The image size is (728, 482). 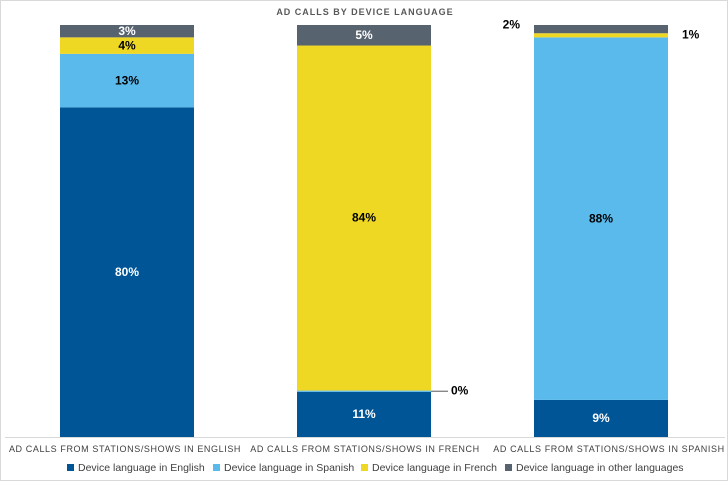 What do you see at coordinates (601, 35) in the screenshot?
I see `bar-segment-3-device-language-in-french` at bounding box center [601, 35].